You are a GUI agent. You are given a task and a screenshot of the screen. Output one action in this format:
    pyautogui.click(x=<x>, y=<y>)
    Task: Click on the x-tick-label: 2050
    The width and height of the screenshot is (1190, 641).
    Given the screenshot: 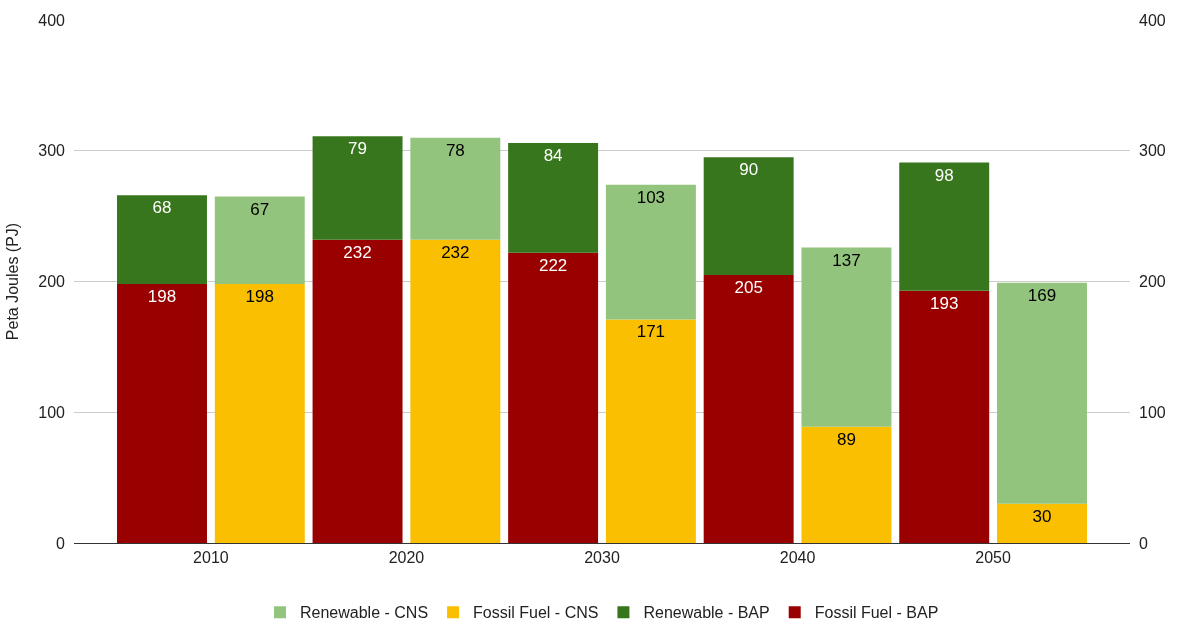 What is the action you would take?
    pyautogui.click(x=993, y=558)
    